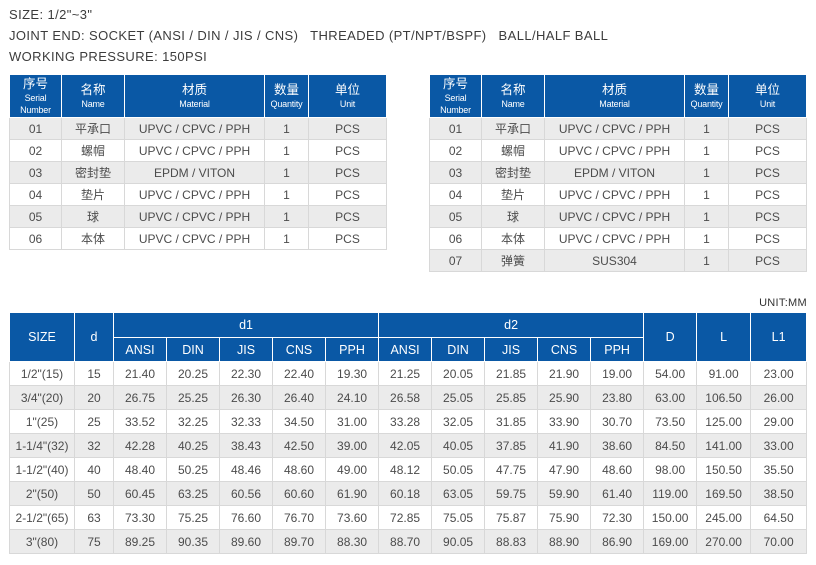 Image resolution: width=816 pixels, height=565 pixels. I want to click on cell-d1-din: 50.25, so click(193, 469).